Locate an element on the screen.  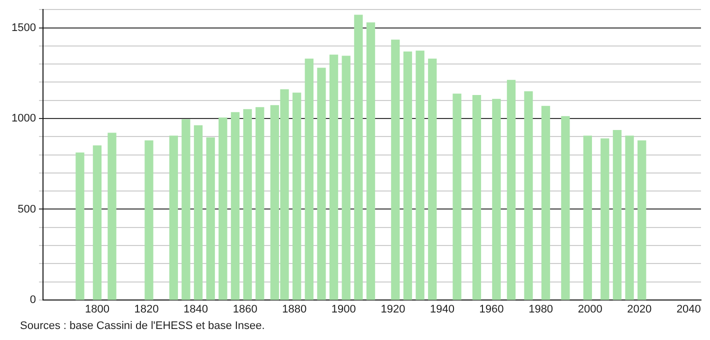
x-tick-label: 1940 is located at coordinates (442, 310).